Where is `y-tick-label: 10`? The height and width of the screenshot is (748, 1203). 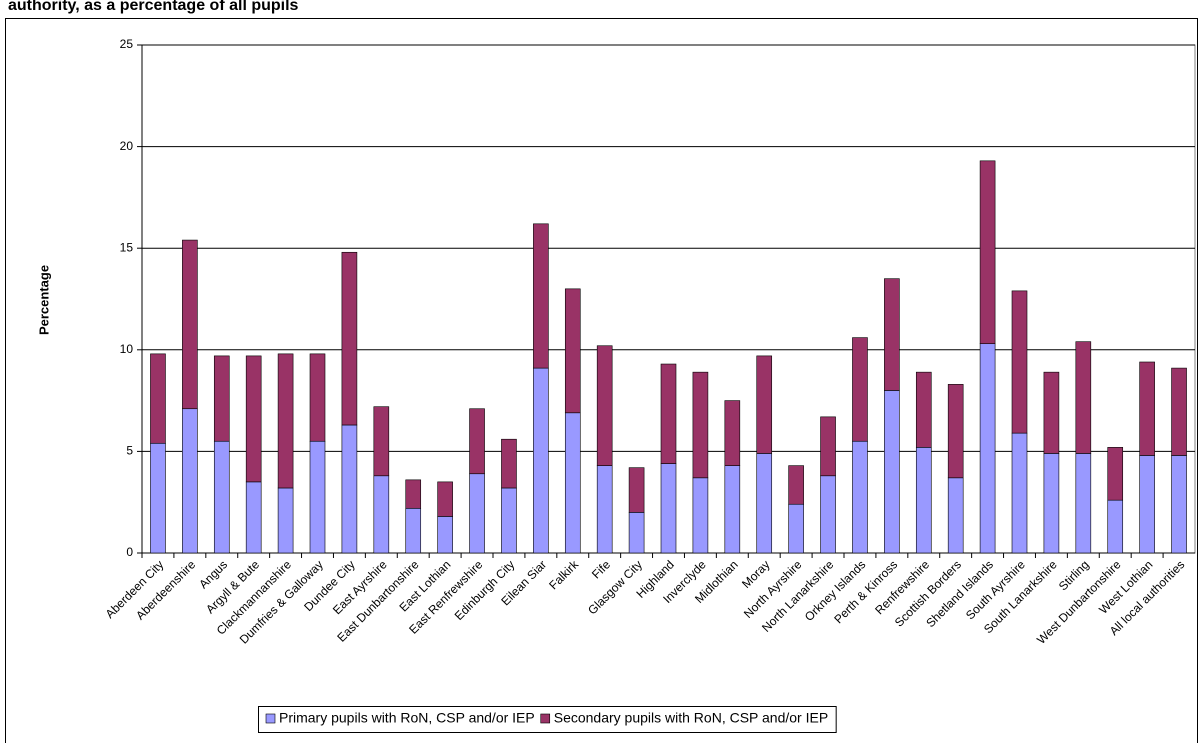
y-tick-label: 10 is located at coordinates (127, 349).